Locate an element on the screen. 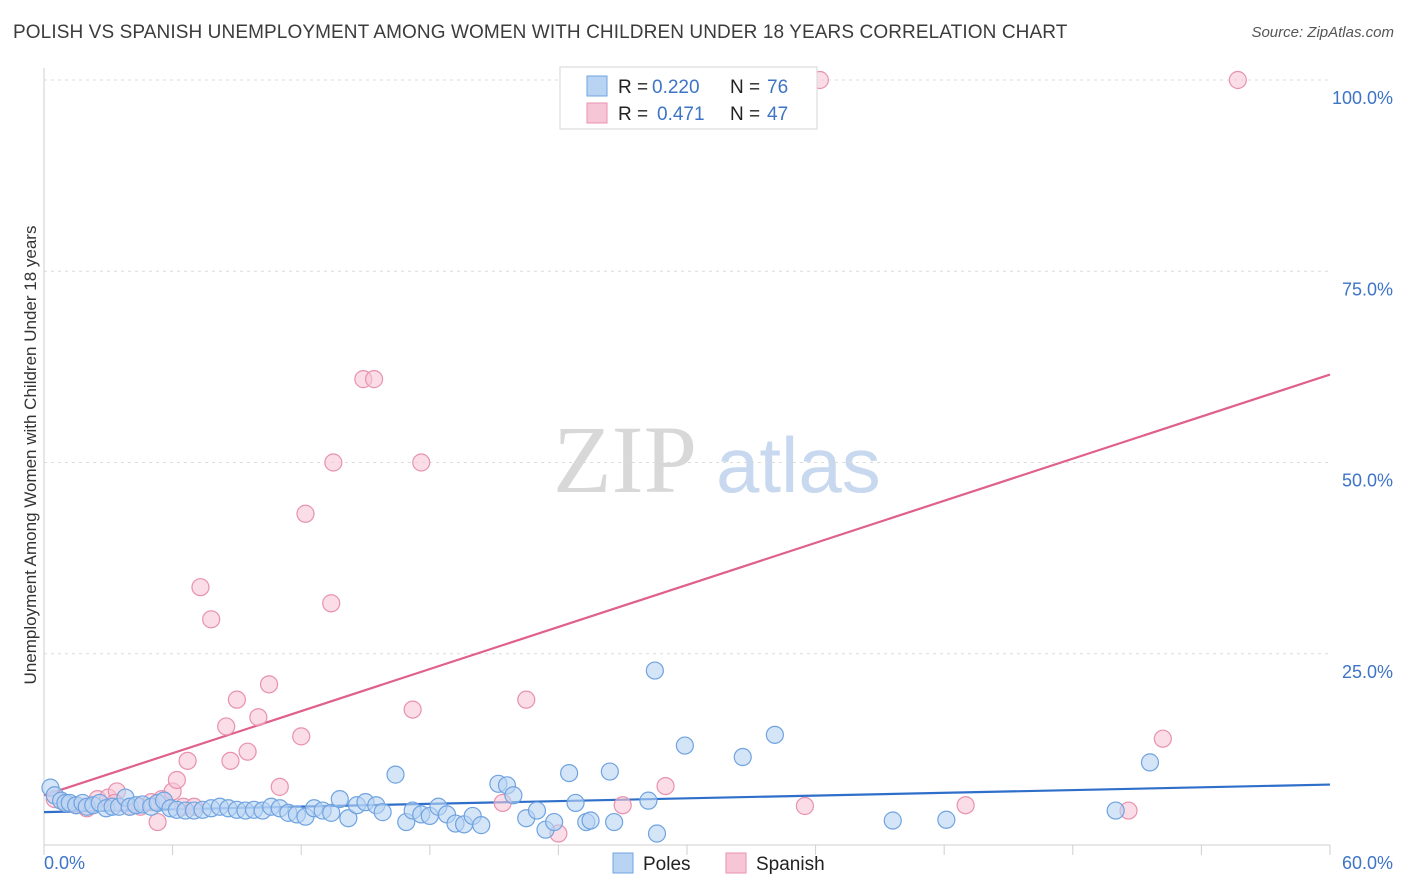 This screenshot has width=1406, height=892. bottom-legend: Poles Spanish is located at coordinates (718, 863).